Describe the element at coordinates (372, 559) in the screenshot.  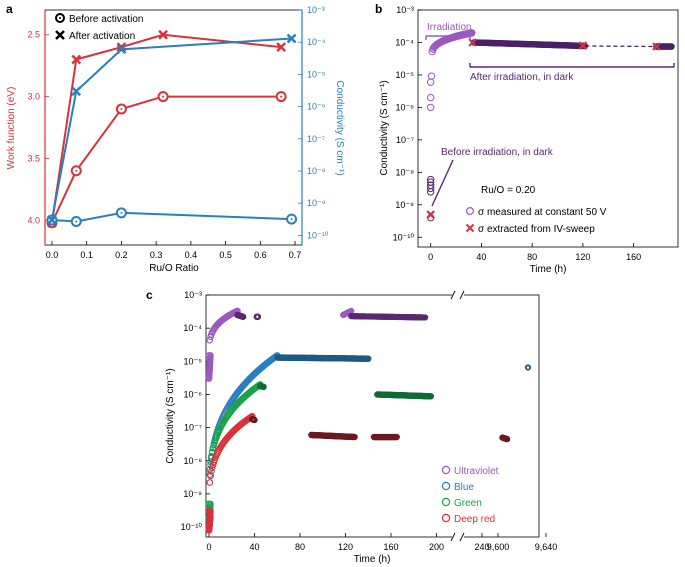
I see `panel-c-xlabel: Time (h)` at that location.